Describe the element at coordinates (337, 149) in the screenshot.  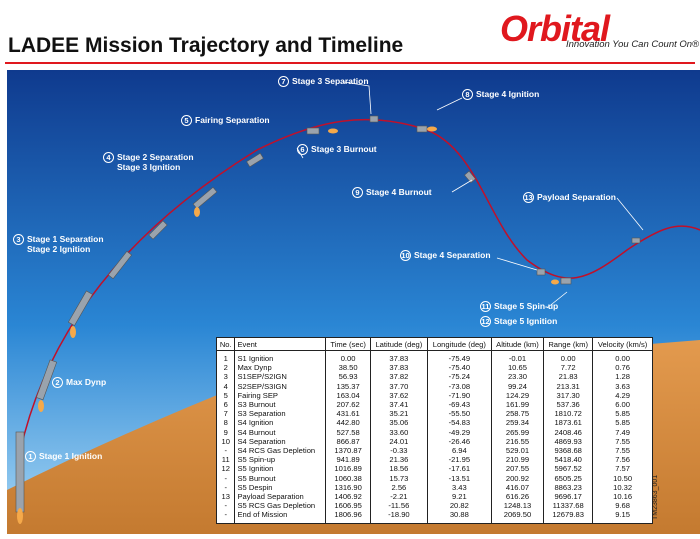
I see `event-label-6: 6 Stage 3 Burnout` at that location.